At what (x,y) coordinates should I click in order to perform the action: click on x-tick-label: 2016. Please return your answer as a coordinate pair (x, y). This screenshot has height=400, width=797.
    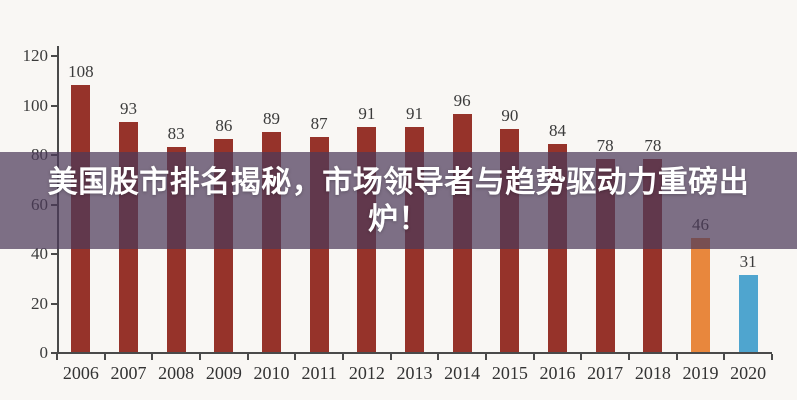
    Looking at the image, I should click on (557, 373).